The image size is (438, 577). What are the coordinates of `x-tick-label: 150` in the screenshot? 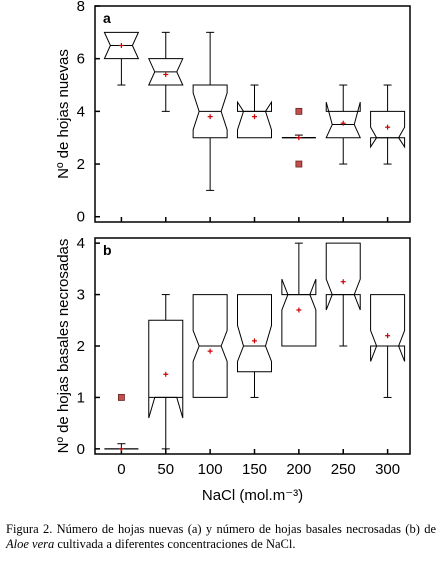 It's located at (254, 469).